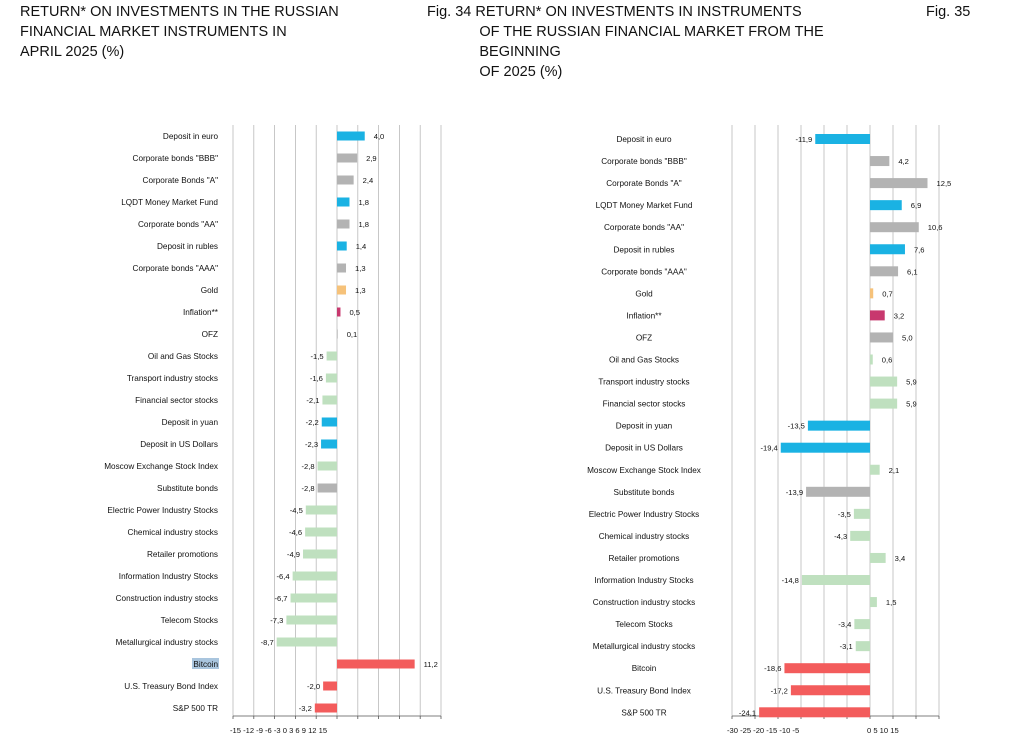 The image size is (1009, 750). What do you see at coordinates (644, 183) in the screenshot?
I see `category-label: Corporate Bonds "A"` at bounding box center [644, 183].